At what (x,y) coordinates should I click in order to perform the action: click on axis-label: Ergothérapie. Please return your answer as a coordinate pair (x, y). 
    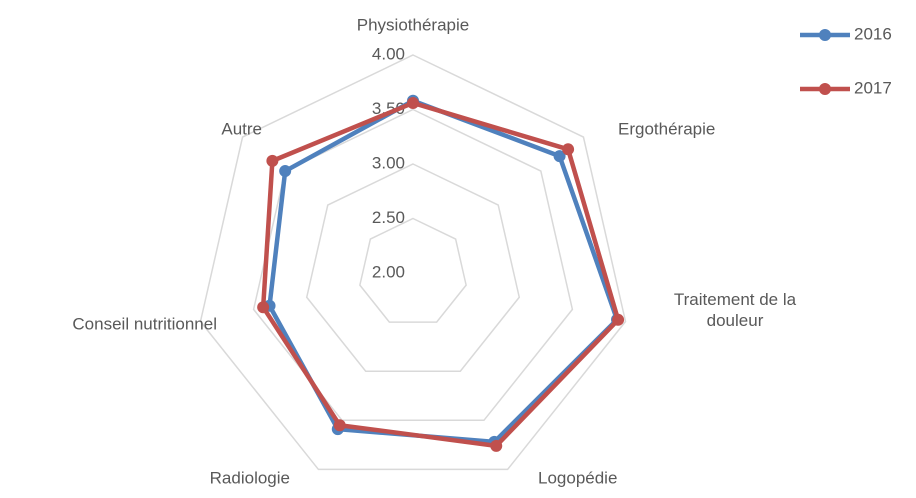
    Looking at the image, I should click on (666, 128).